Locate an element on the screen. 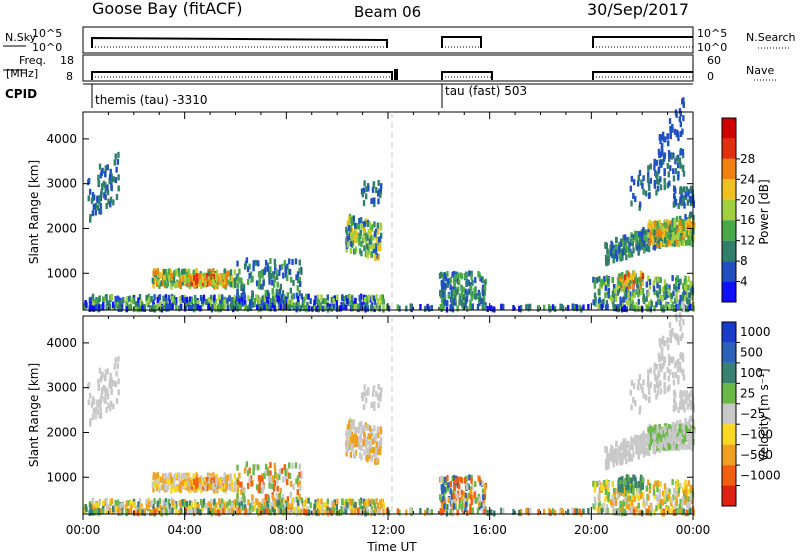  nsky-tick-bottom: 10^0 is located at coordinates (47, 47).